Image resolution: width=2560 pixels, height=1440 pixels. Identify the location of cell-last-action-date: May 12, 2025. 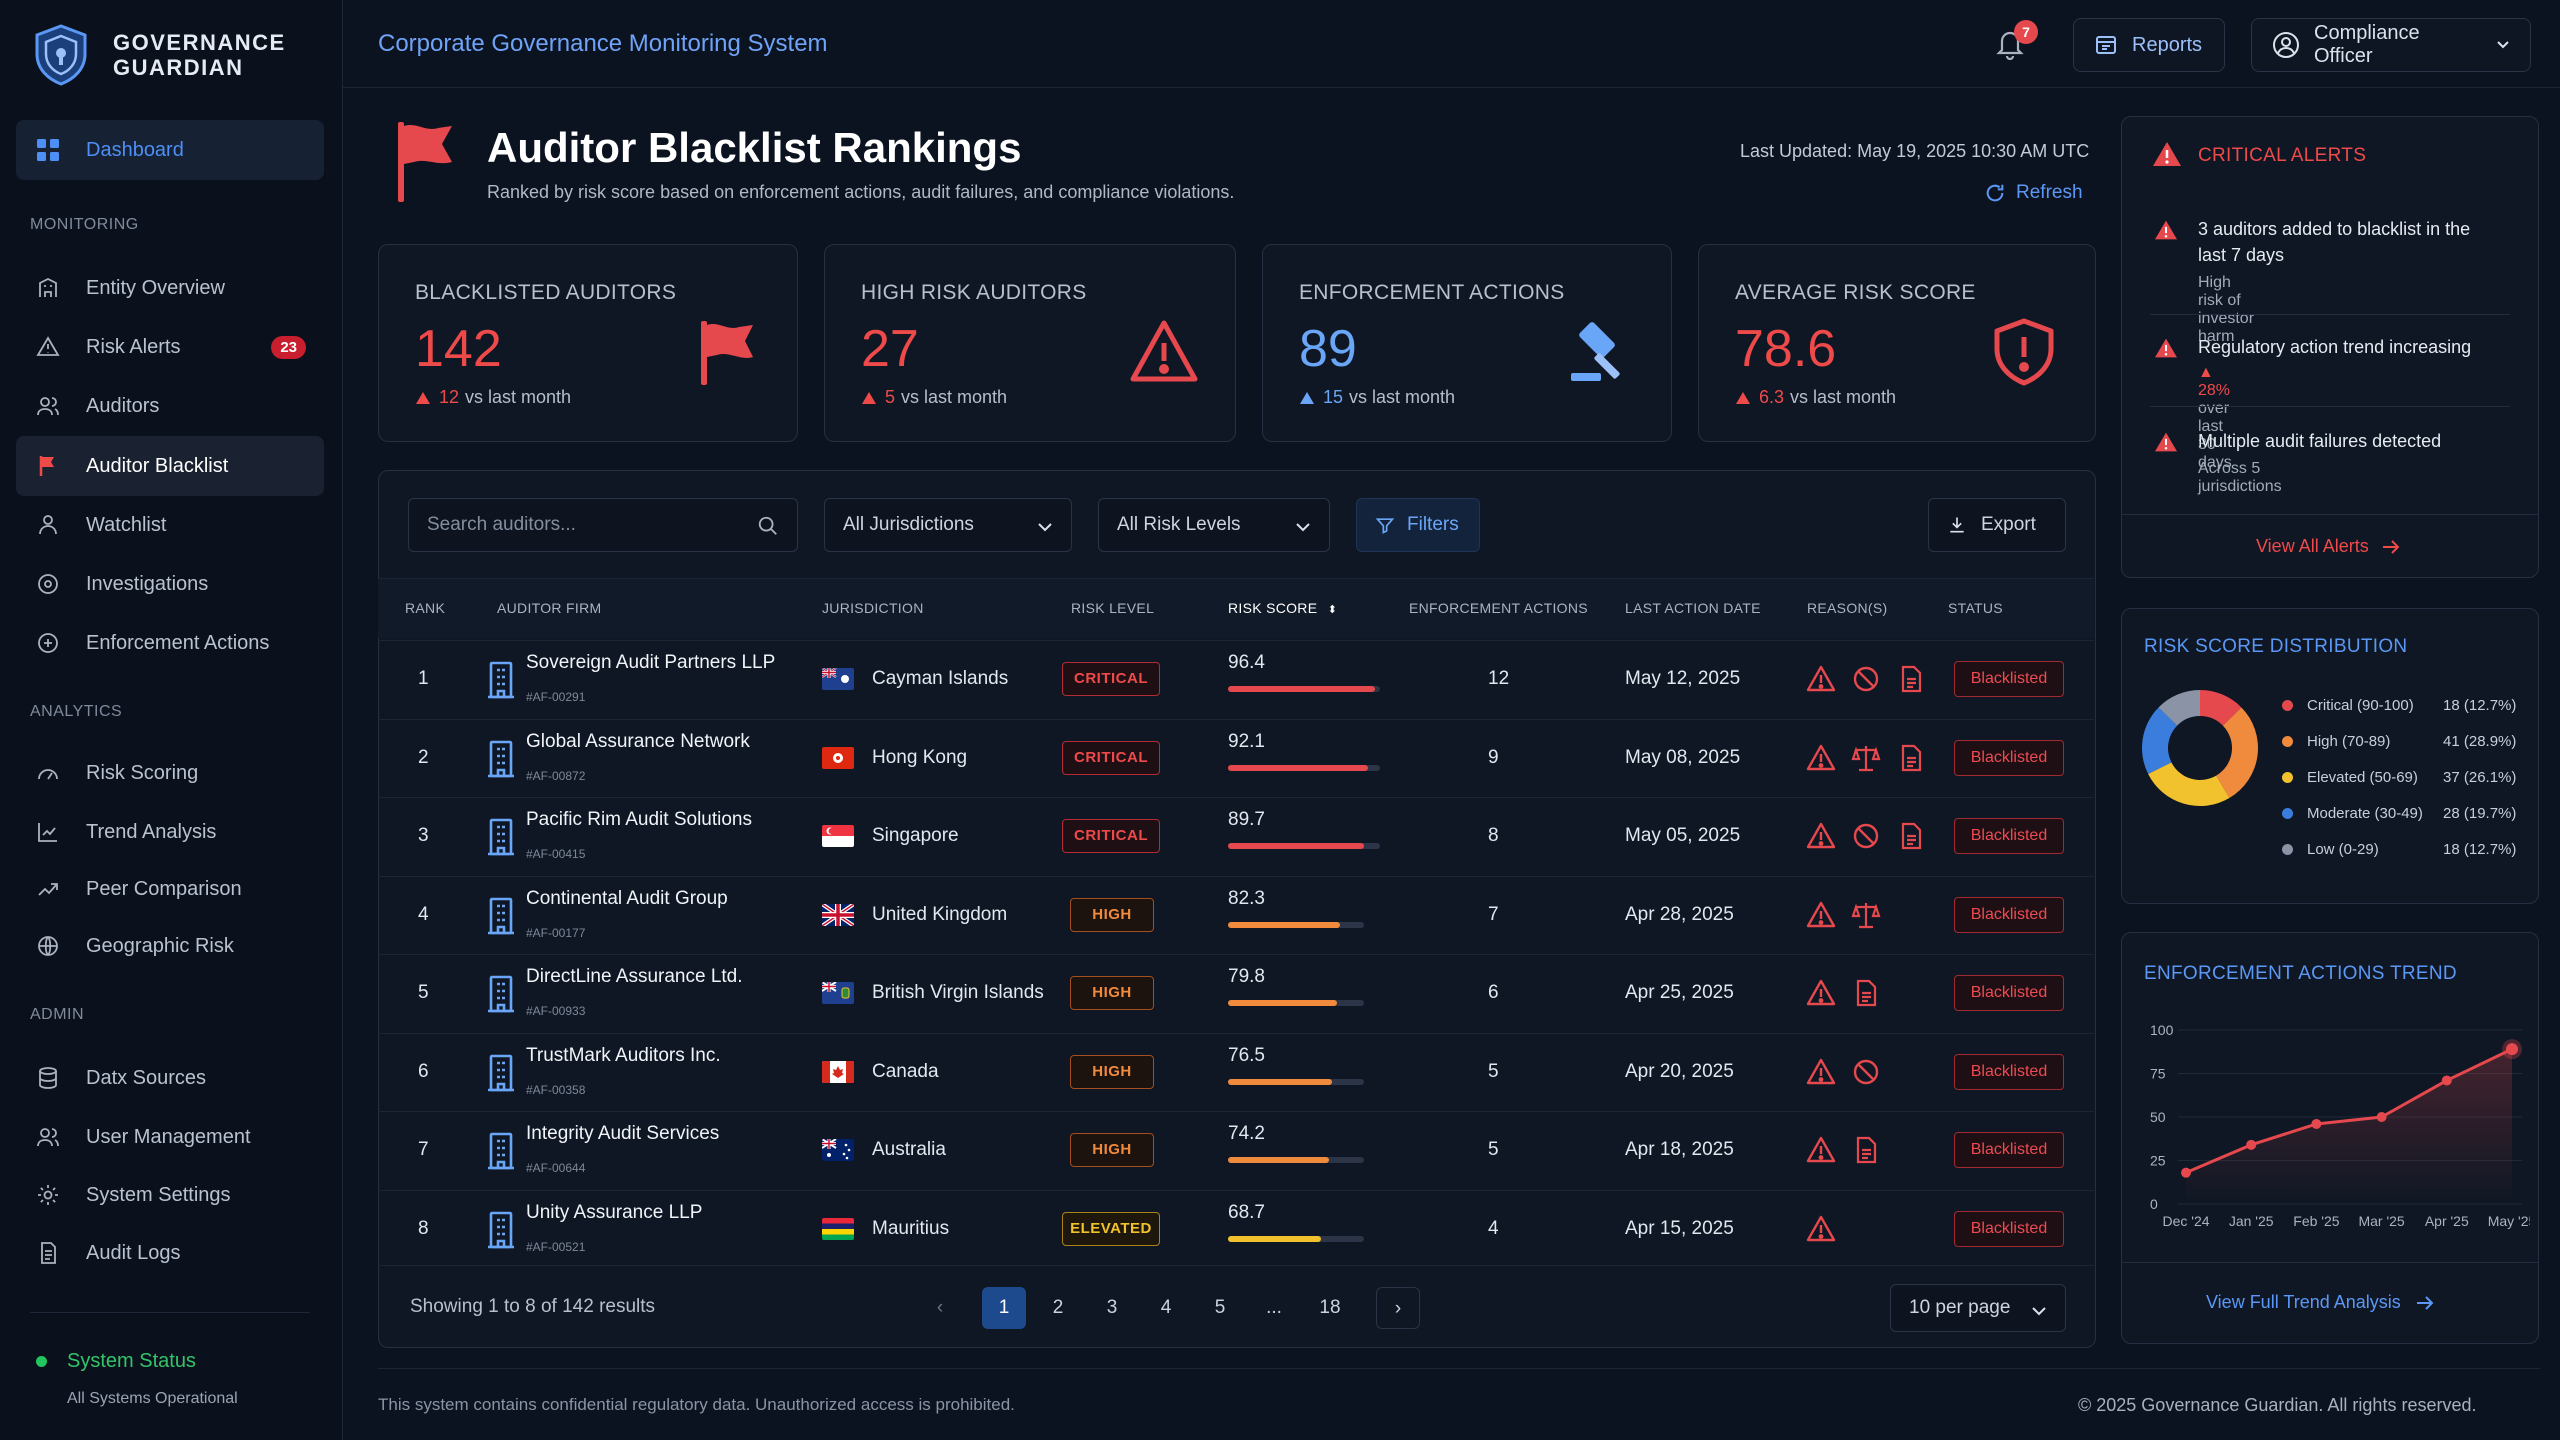
(1683, 678).